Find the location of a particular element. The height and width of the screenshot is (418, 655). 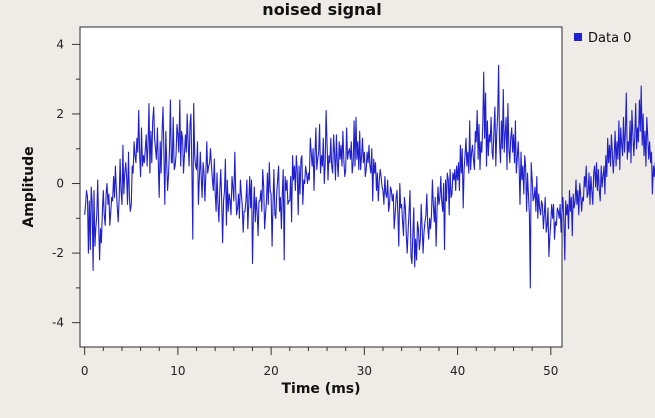

y-tick-label: -2 is located at coordinates (58, 253).